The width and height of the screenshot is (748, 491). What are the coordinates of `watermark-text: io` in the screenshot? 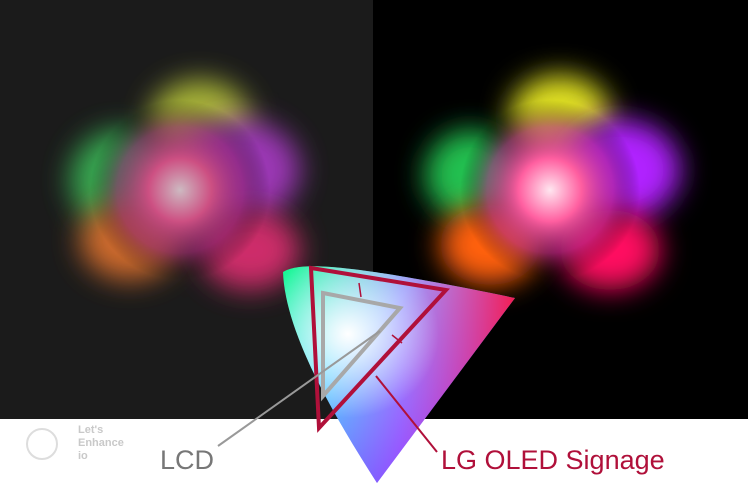 It's located at (83, 456).